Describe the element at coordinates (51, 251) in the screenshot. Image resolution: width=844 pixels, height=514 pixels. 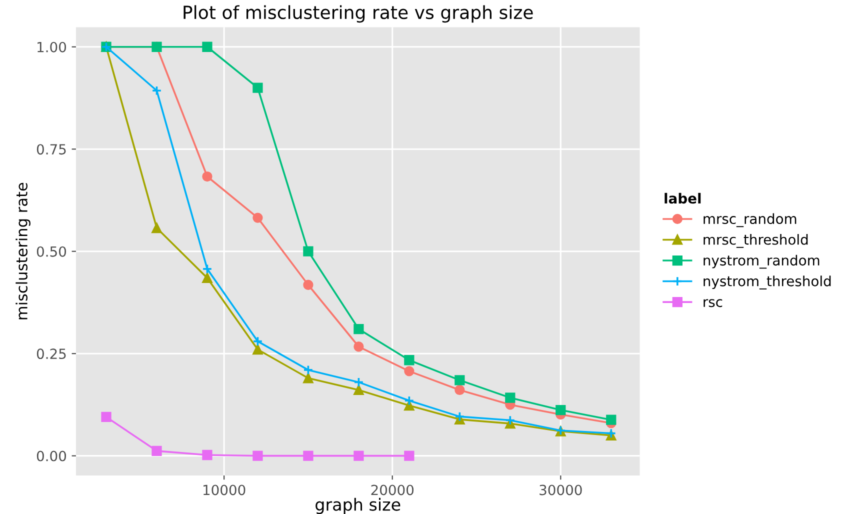
I see `y-tick-label: 0.50` at that location.